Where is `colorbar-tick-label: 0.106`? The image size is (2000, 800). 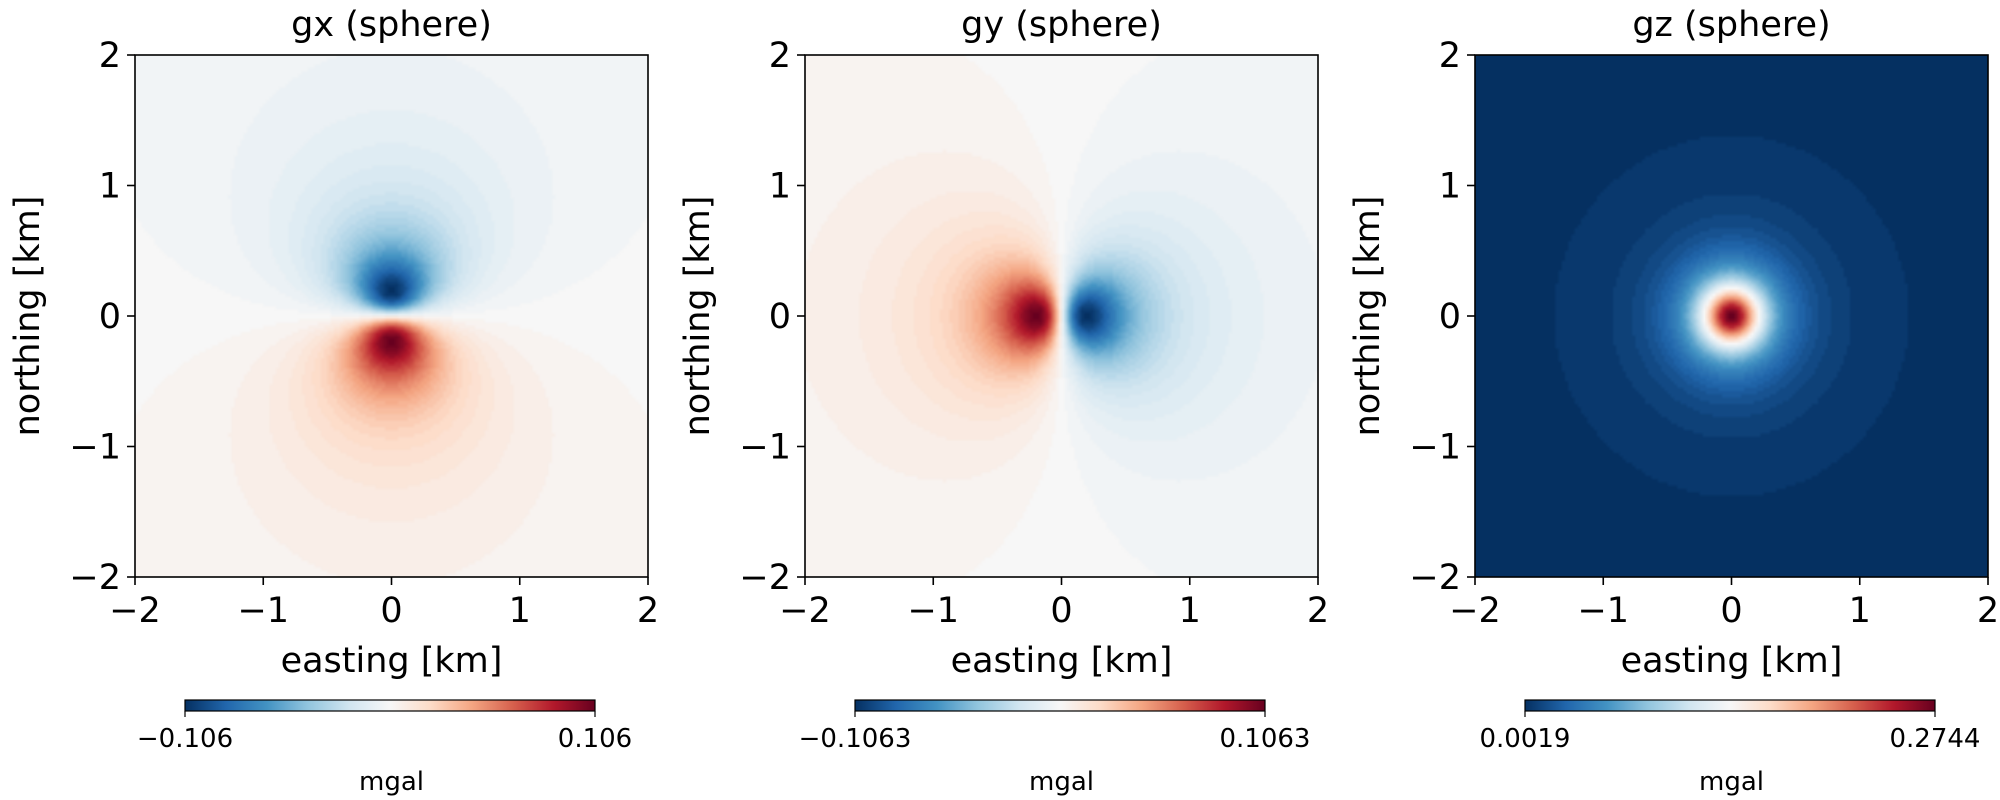
colorbar-tick-label: 0.106 is located at coordinates (595, 739).